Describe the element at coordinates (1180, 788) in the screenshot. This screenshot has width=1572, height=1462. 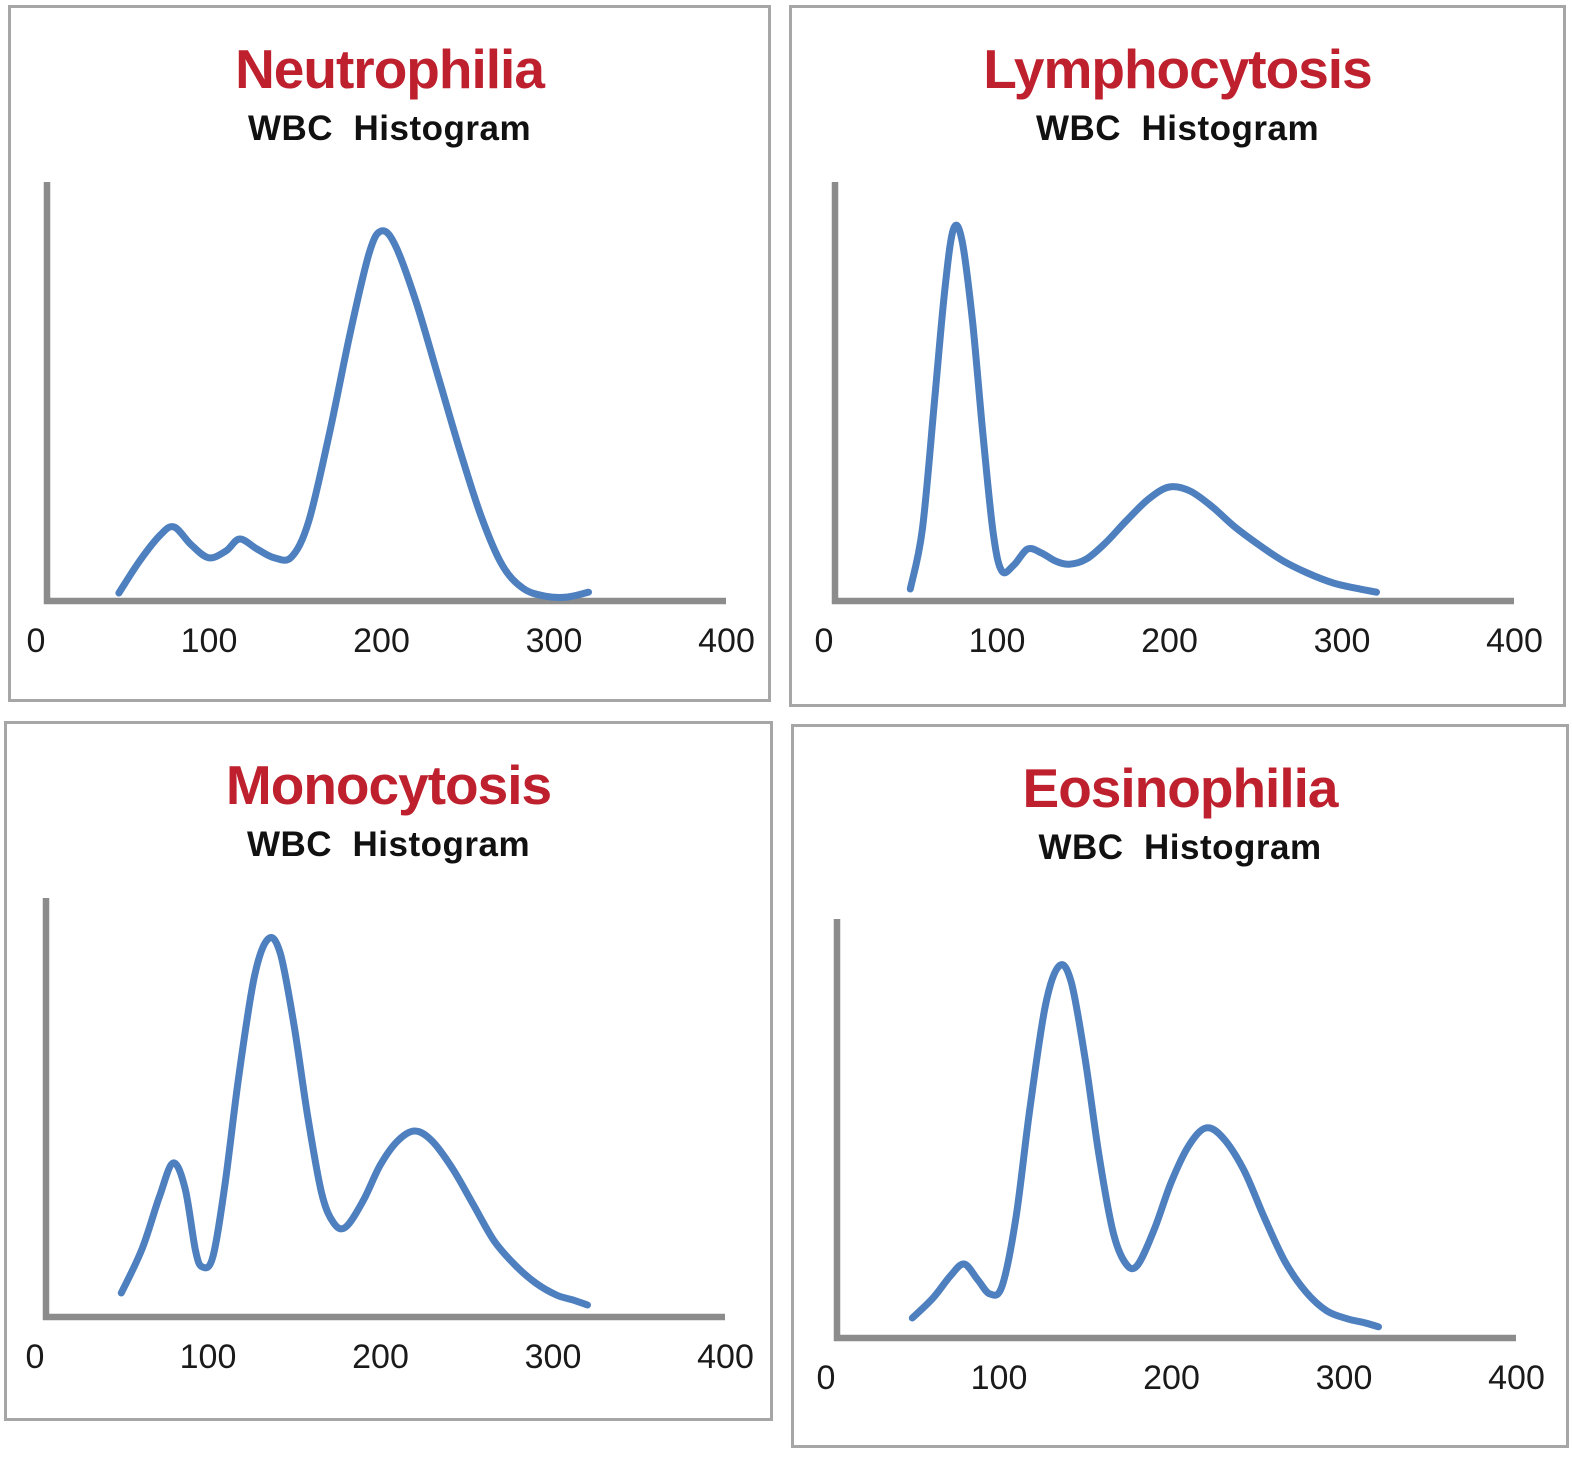
I see `chart-title-eosinophilia: Eosinophilia` at that location.